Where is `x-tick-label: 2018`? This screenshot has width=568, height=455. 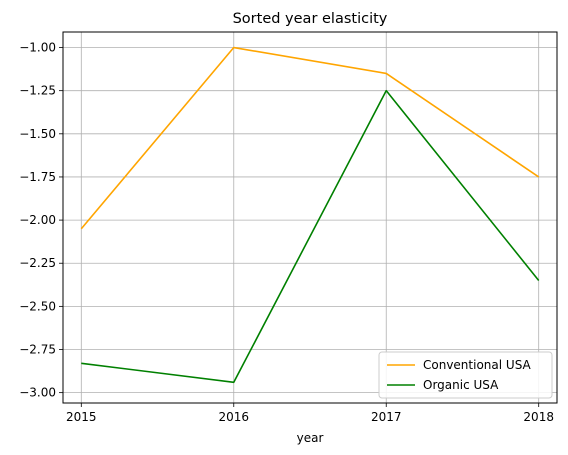 x-tick-label: 2018 is located at coordinates (538, 417).